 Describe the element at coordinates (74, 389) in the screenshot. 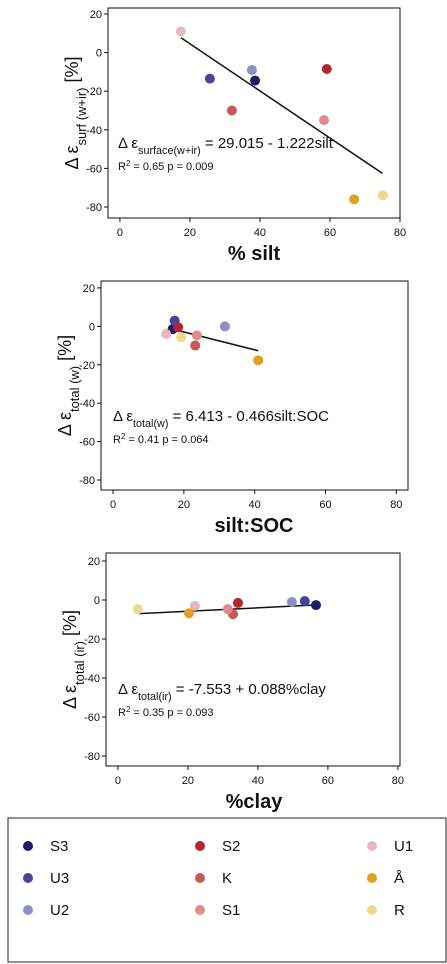

I see `y-axis-label-sub: total (w)` at that location.